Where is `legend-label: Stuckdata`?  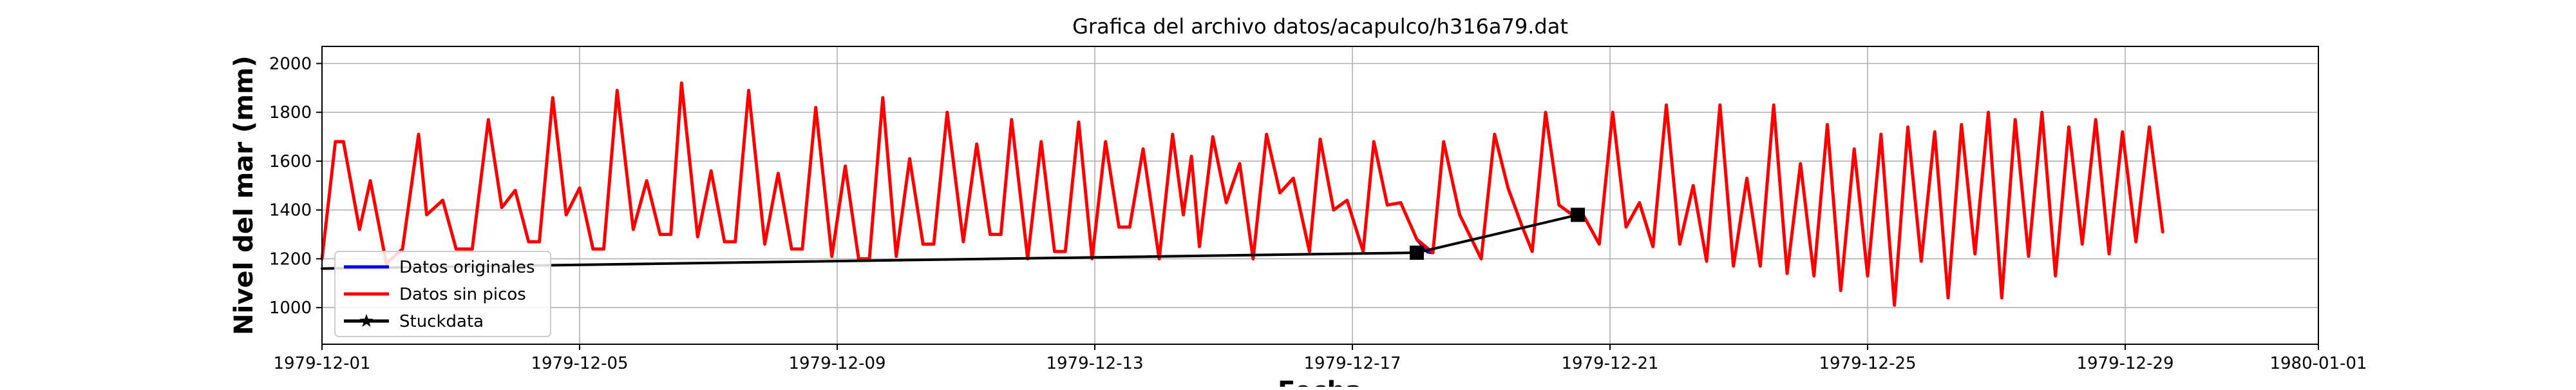 legend-label: Stuckdata is located at coordinates (442, 321).